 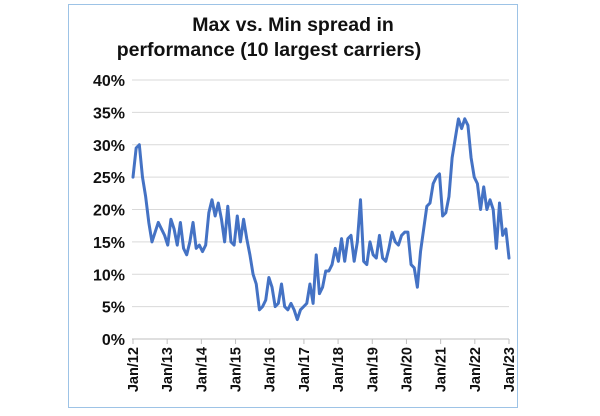 I want to click on x-tick-label: Jan/16, so click(x=271, y=369).